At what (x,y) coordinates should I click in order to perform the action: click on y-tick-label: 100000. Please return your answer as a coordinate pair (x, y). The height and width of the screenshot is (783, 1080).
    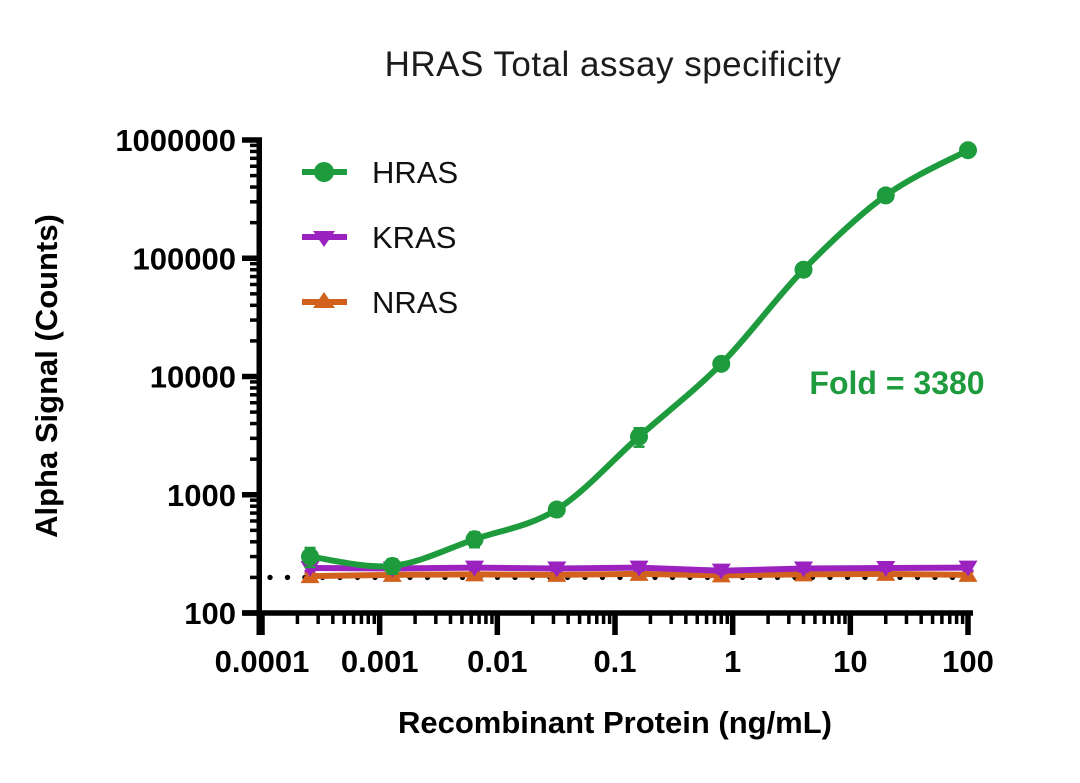
    Looking at the image, I should click on (184, 258).